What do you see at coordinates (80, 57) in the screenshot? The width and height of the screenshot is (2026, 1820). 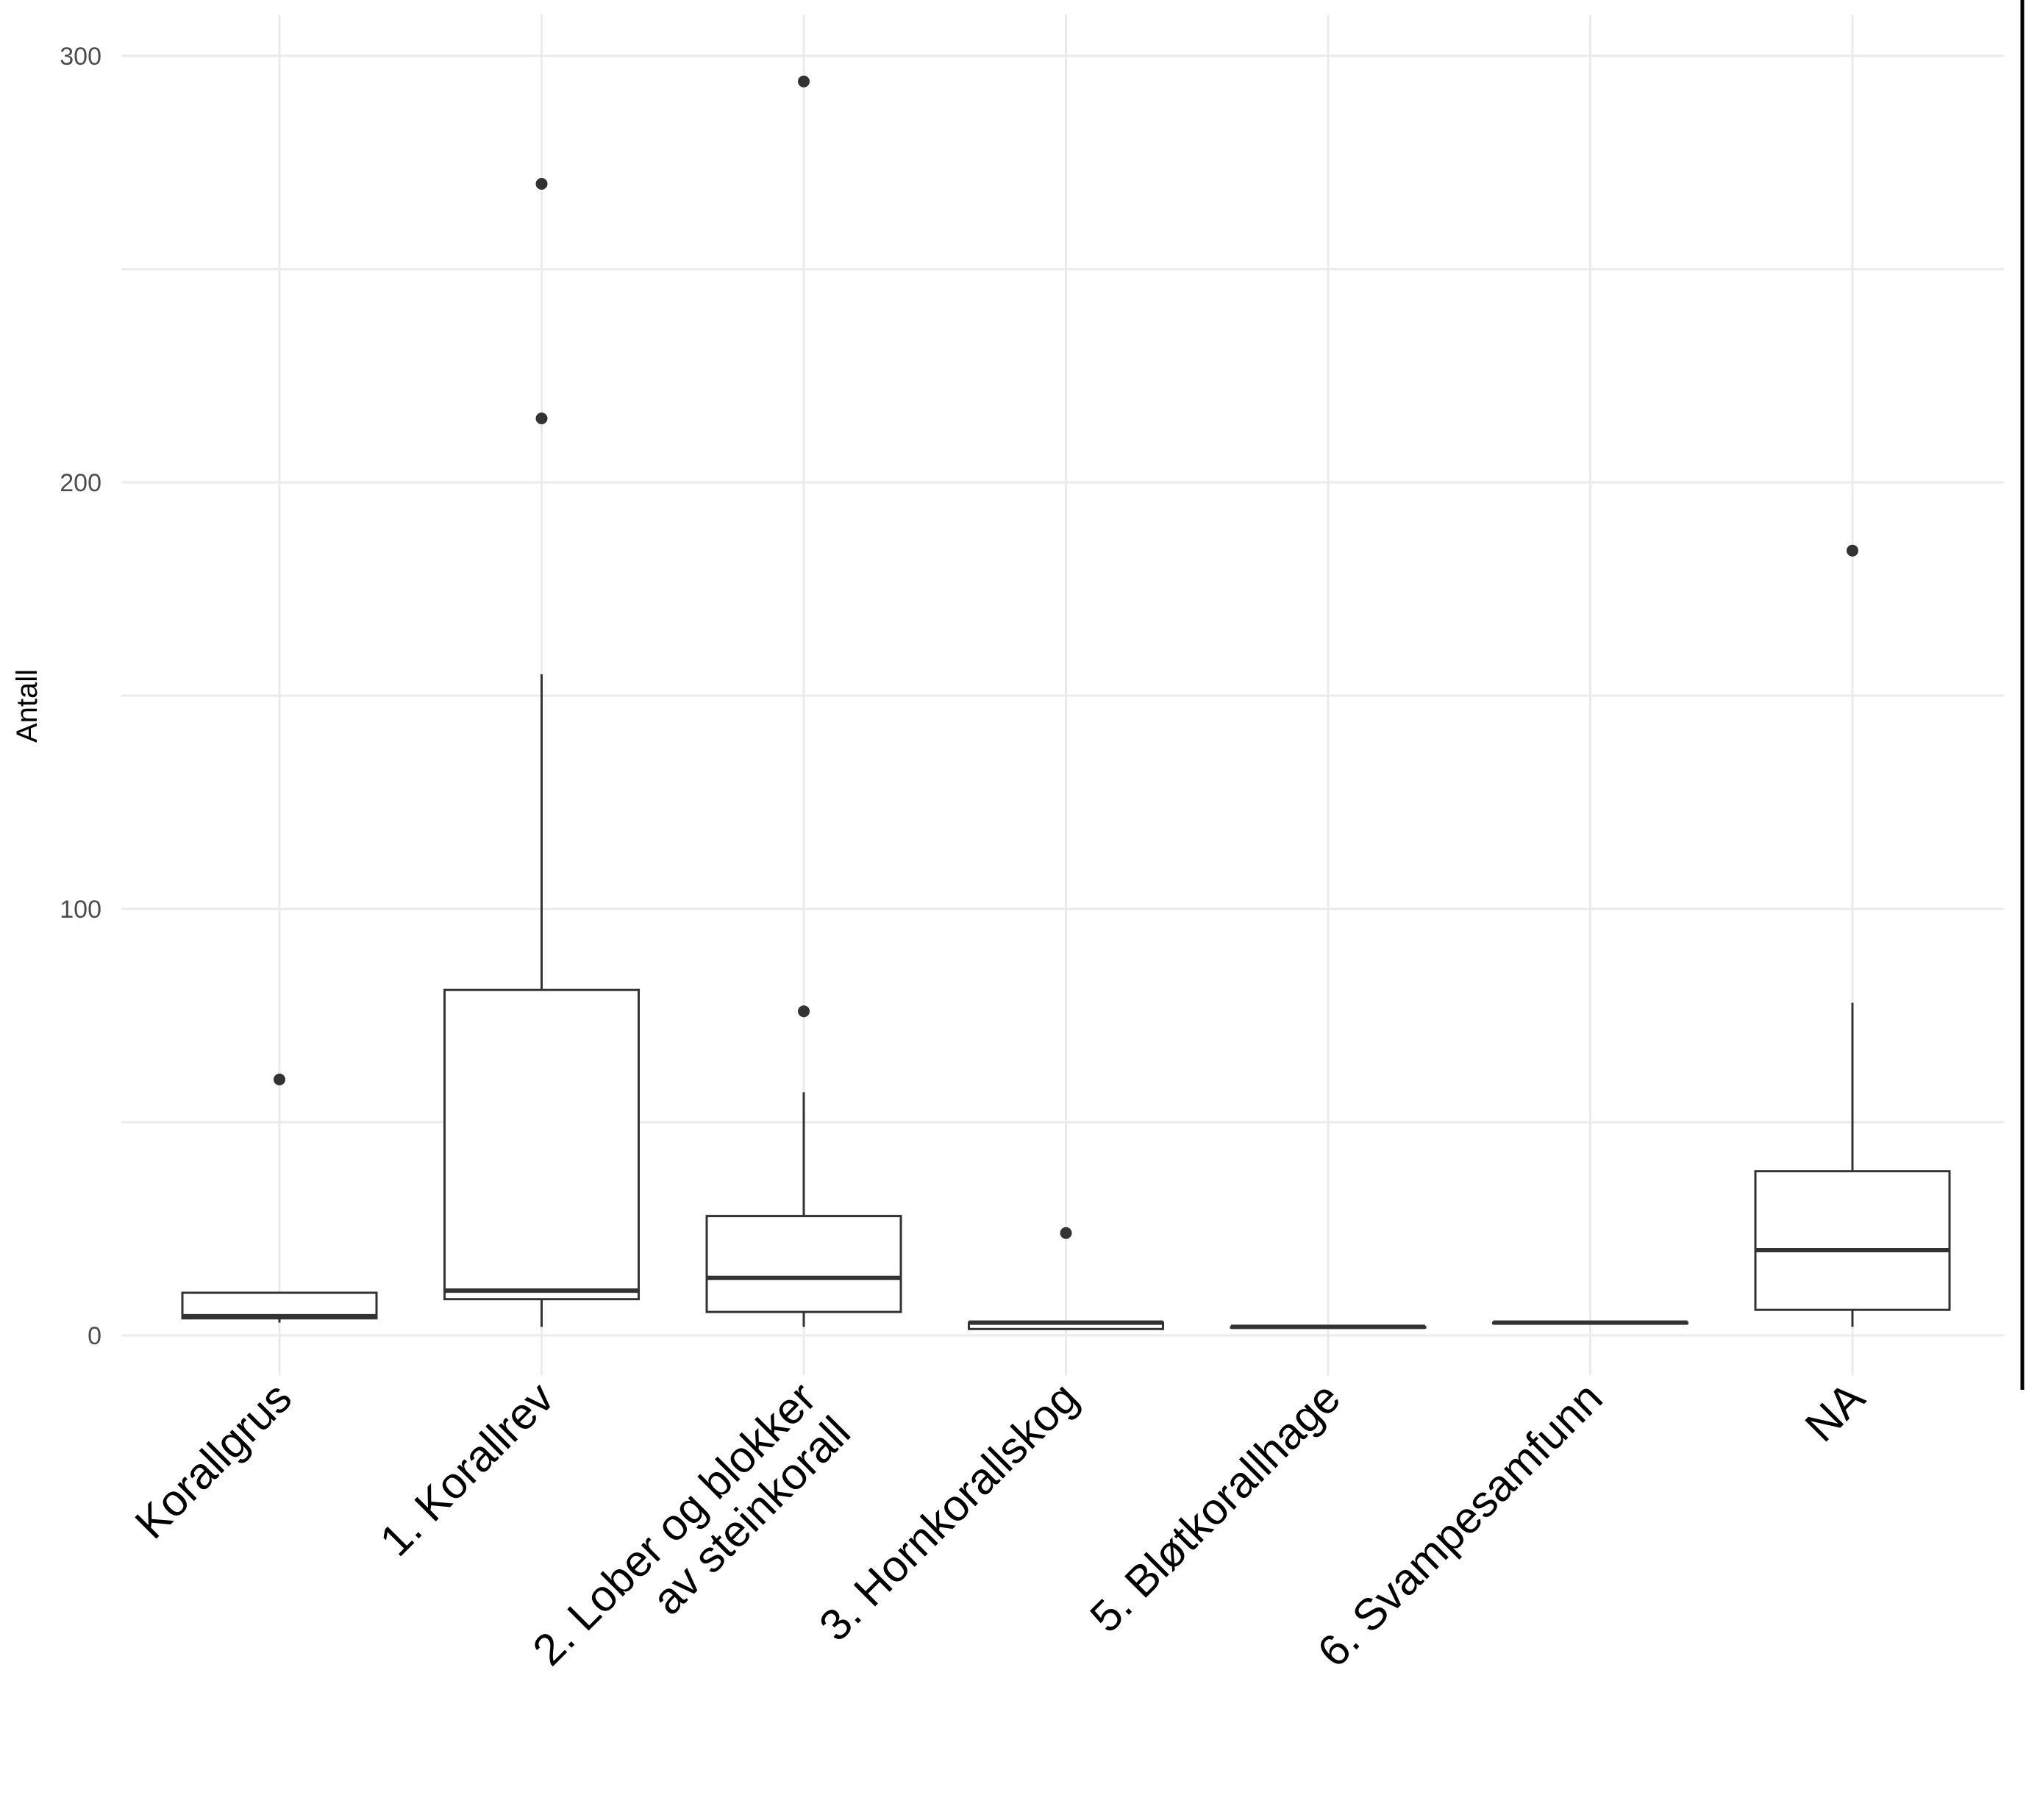 I see `y-tick-label: 300` at bounding box center [80, 57].